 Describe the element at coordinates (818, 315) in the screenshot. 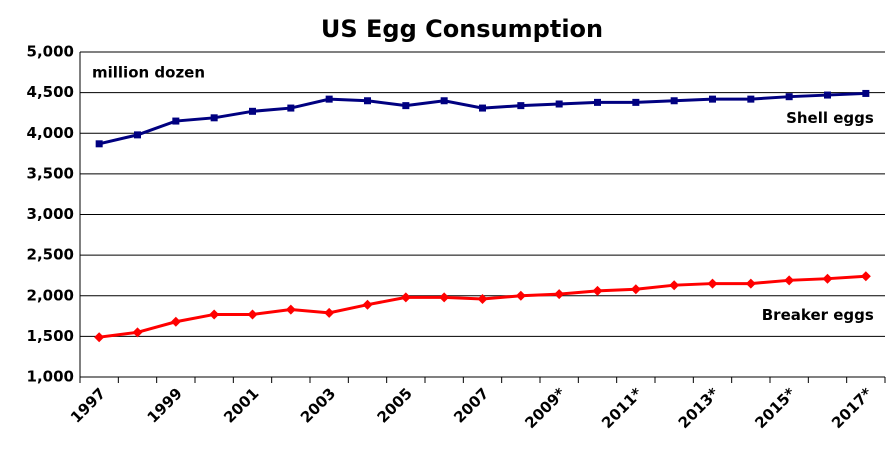

I see `series-label: Breaker eggs` at that location.